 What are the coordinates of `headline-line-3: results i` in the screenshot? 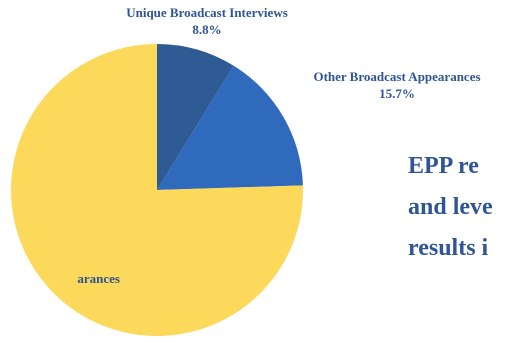 It's located at (448, 248).